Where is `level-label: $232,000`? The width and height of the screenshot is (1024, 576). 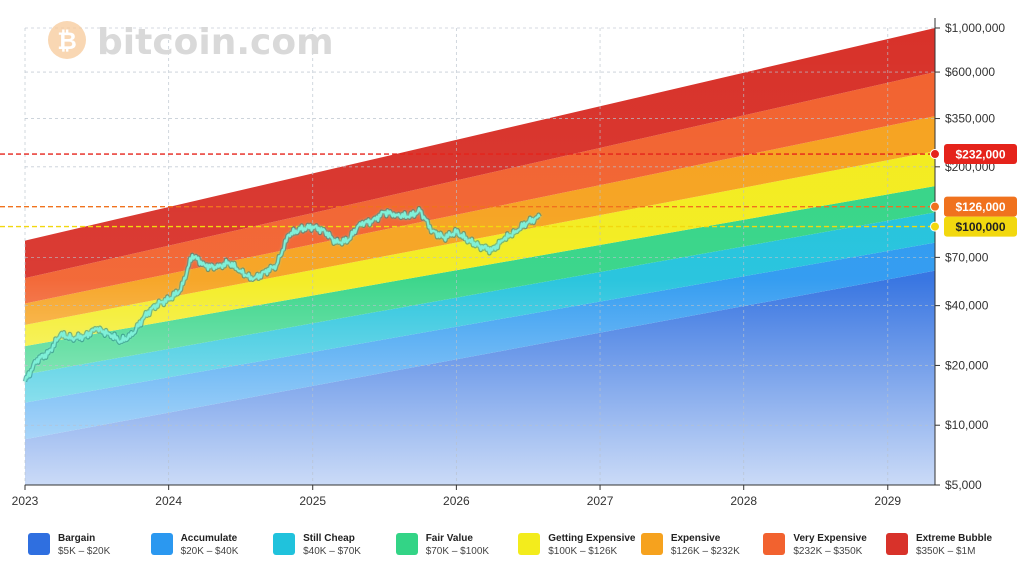
level-label: $232,000 is located at coordinates (980, 155).